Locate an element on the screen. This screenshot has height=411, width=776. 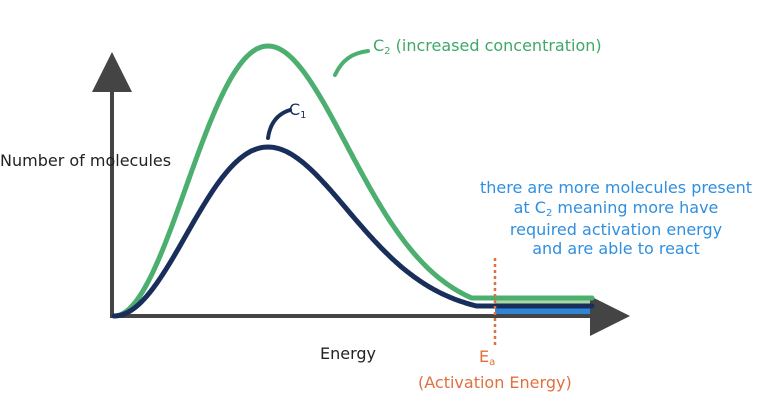
note-line-2-prefix: at C is located at coordinates (529, 207).